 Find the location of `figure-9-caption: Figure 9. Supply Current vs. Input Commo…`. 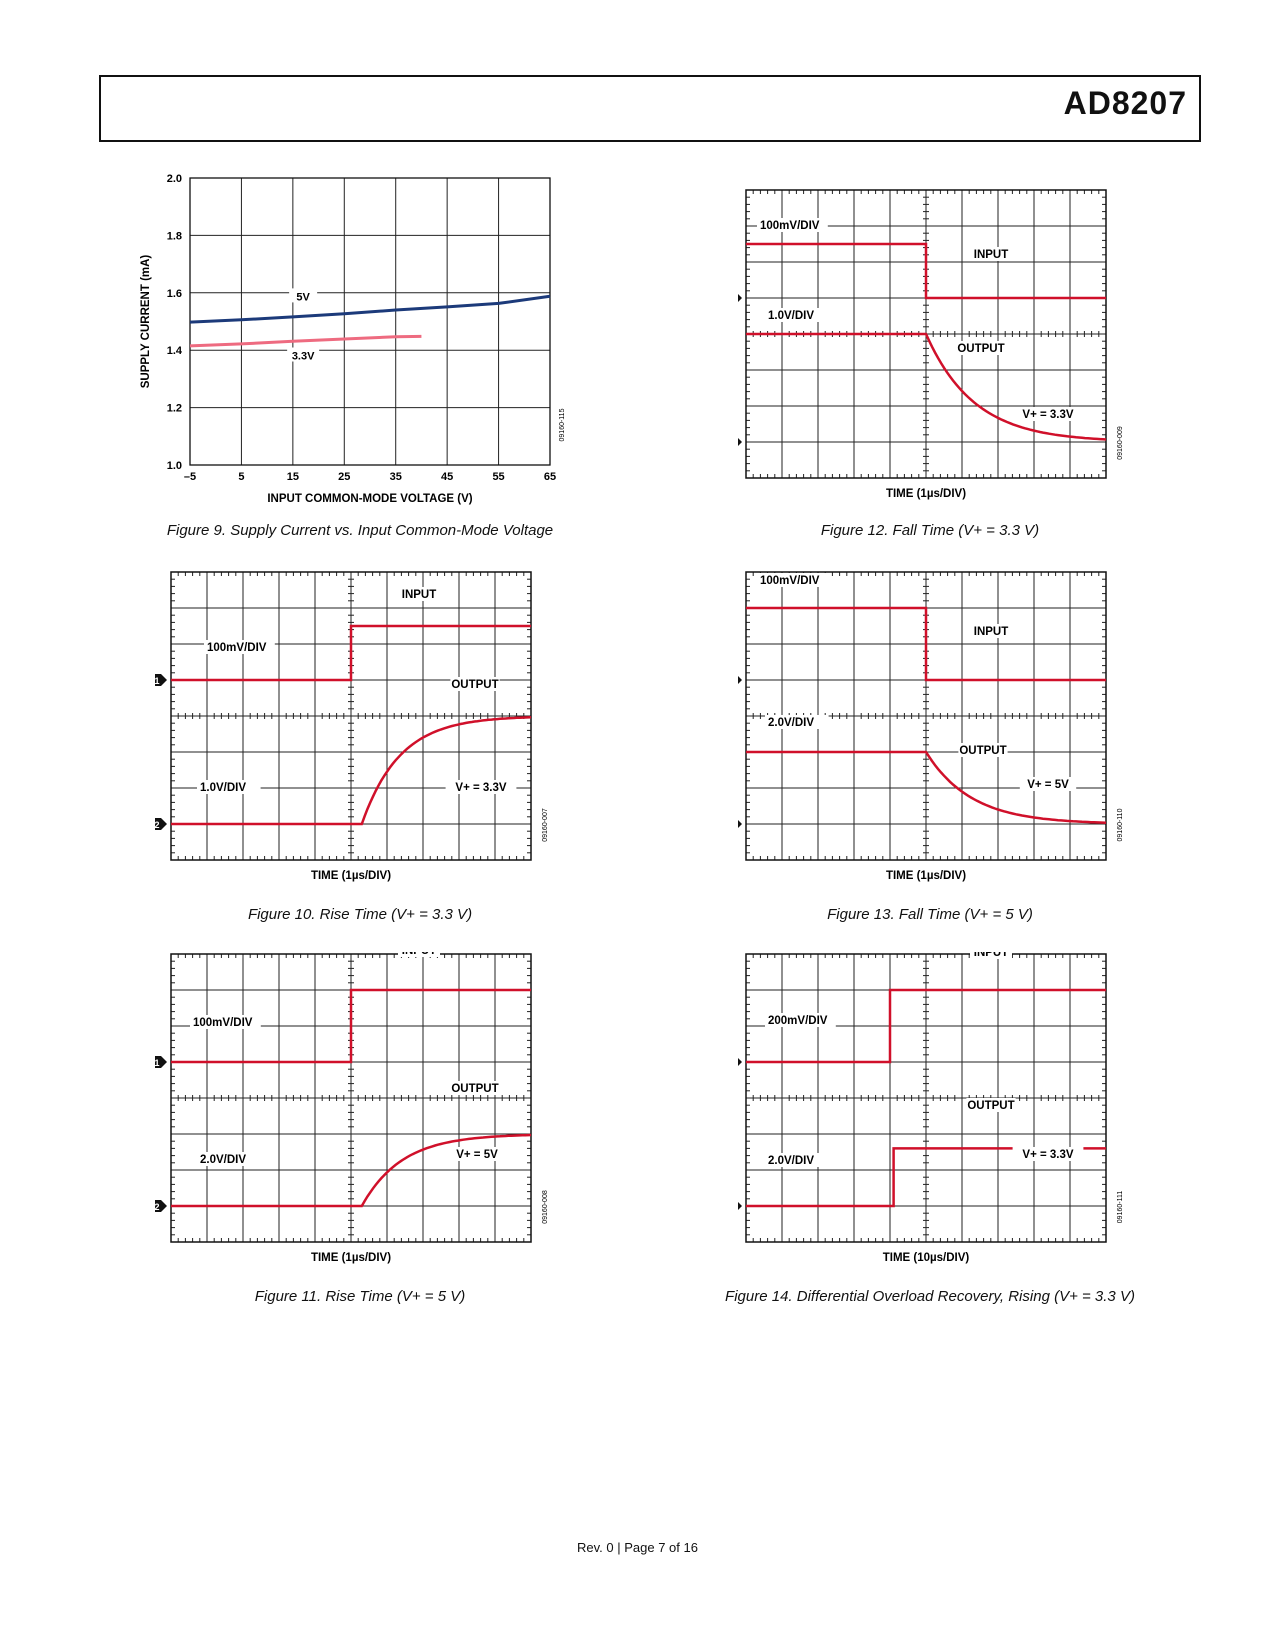

figure-9-caption: Figure 9. Supply Current vs. Input Commo… is located at coordinates (360, 530).